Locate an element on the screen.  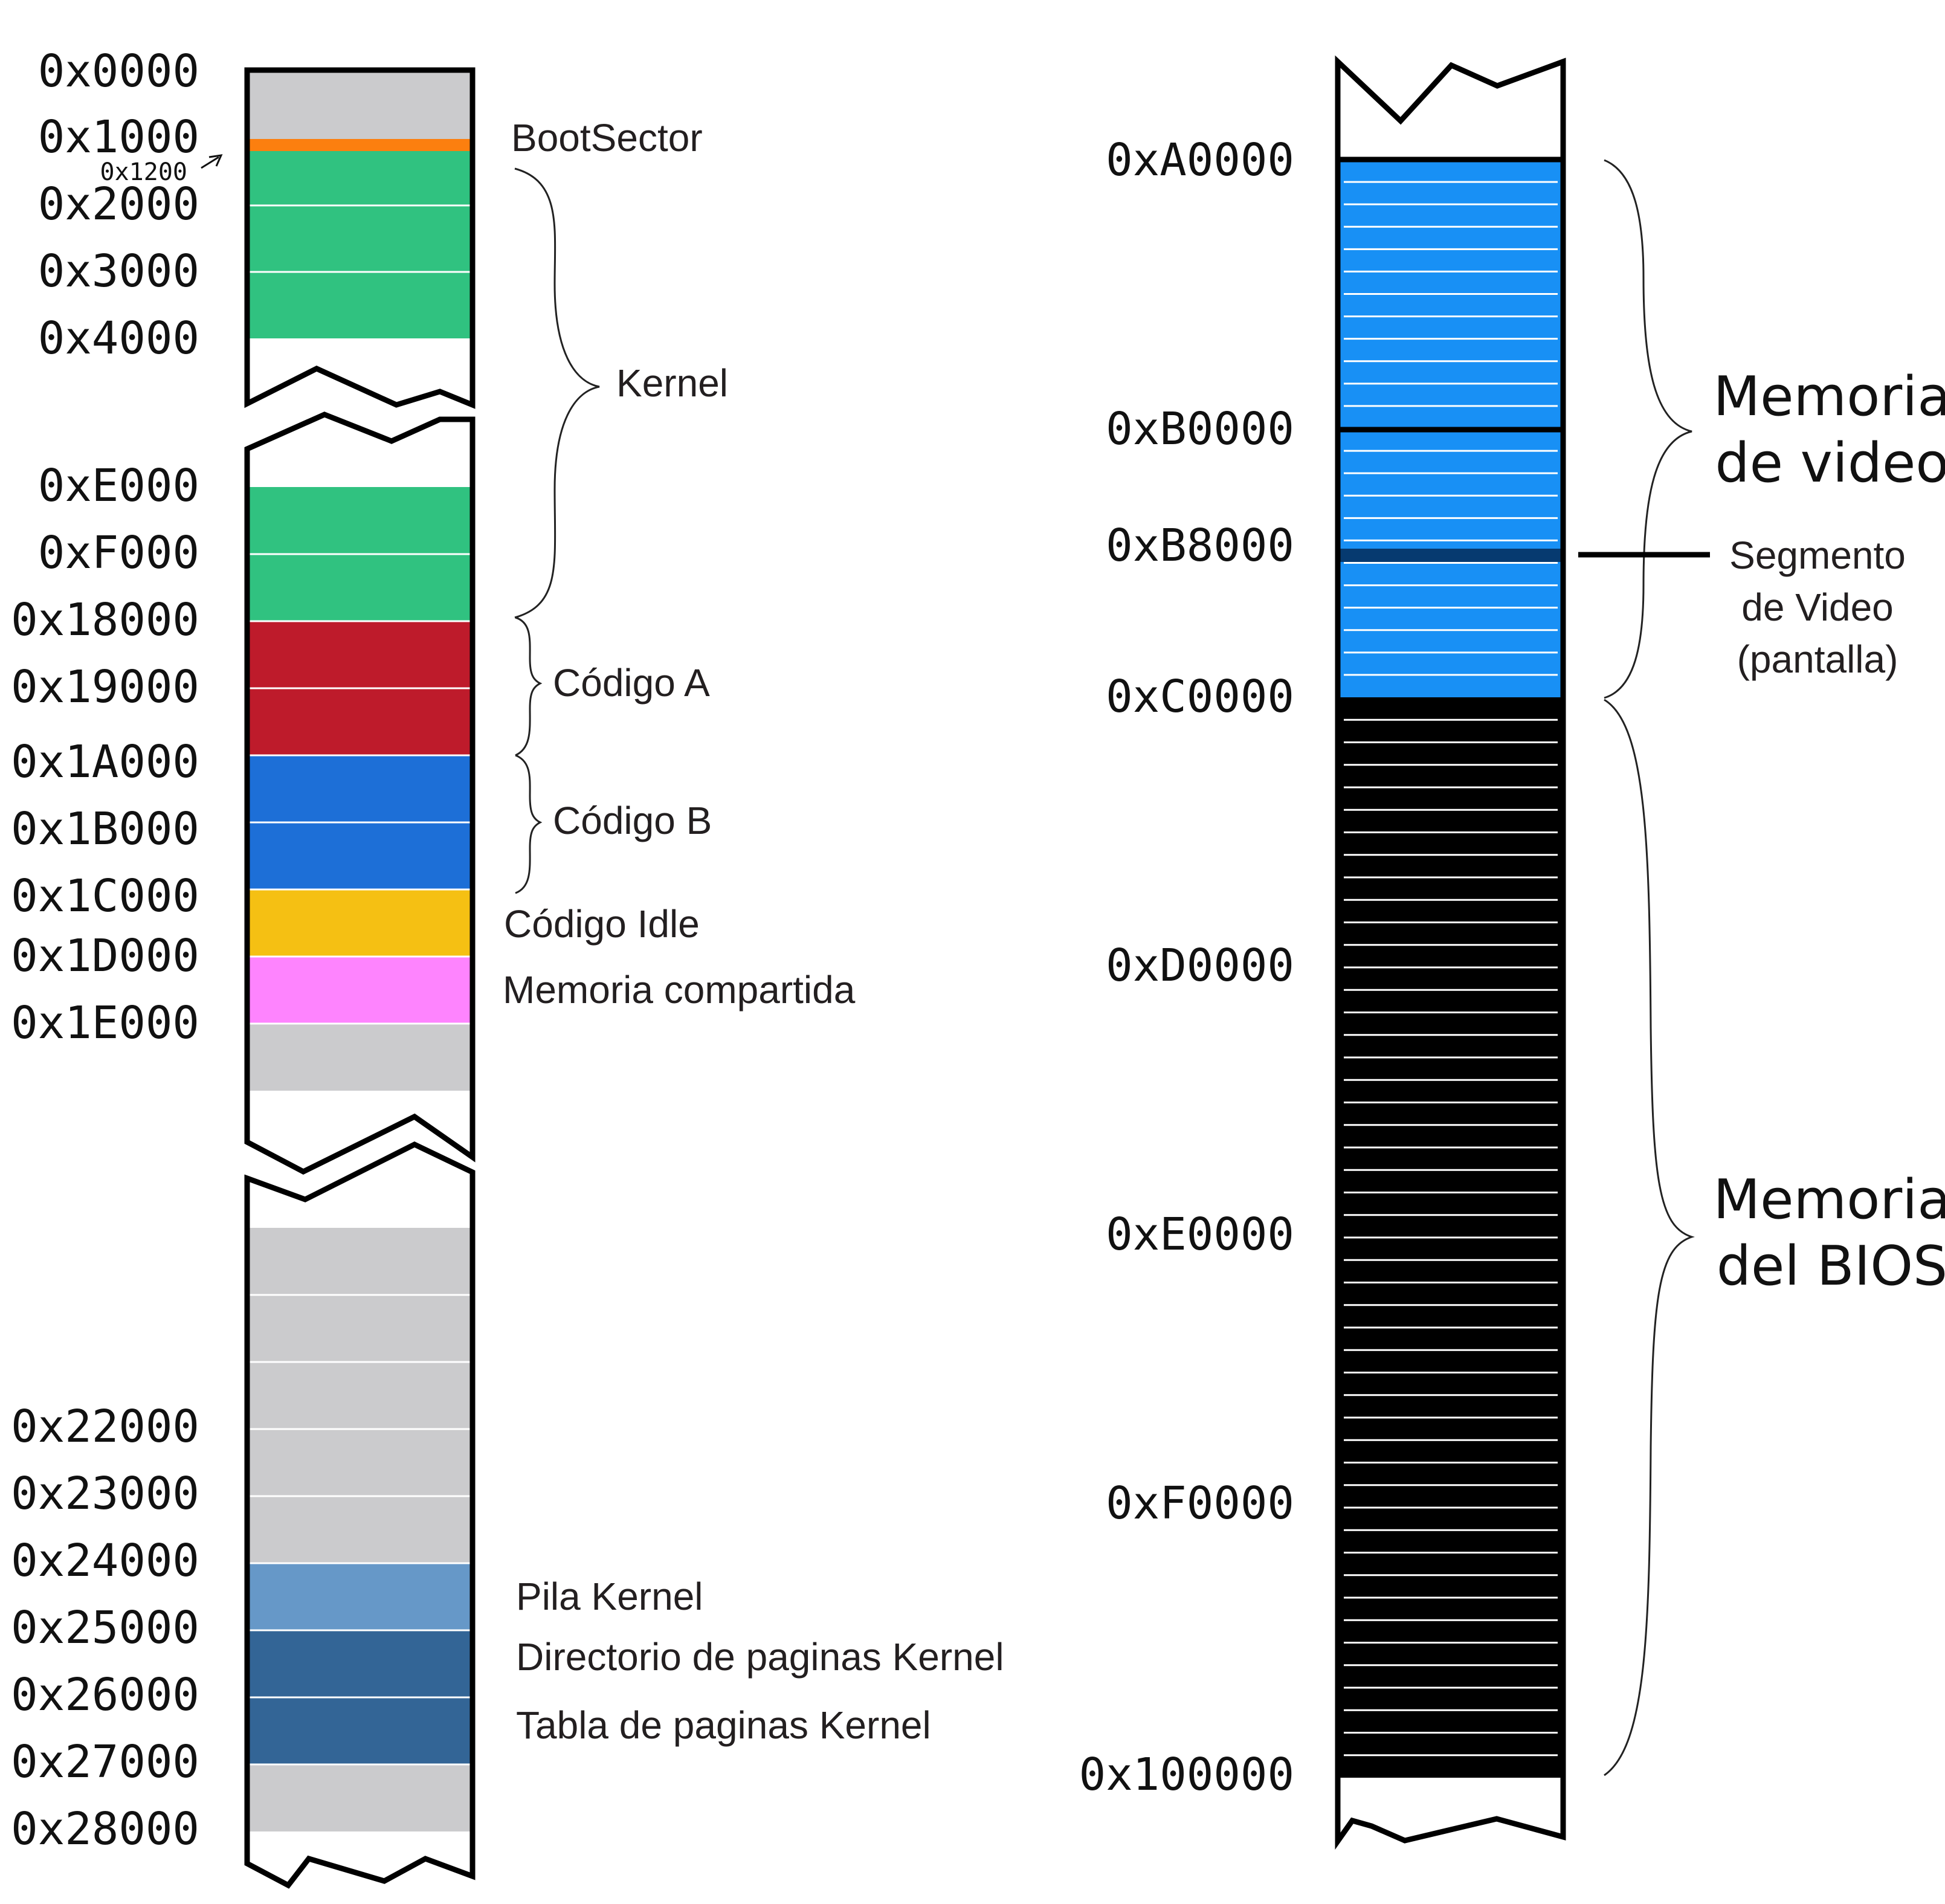
address-0x1000: 0x1000 is located at coordinates (118, 137).